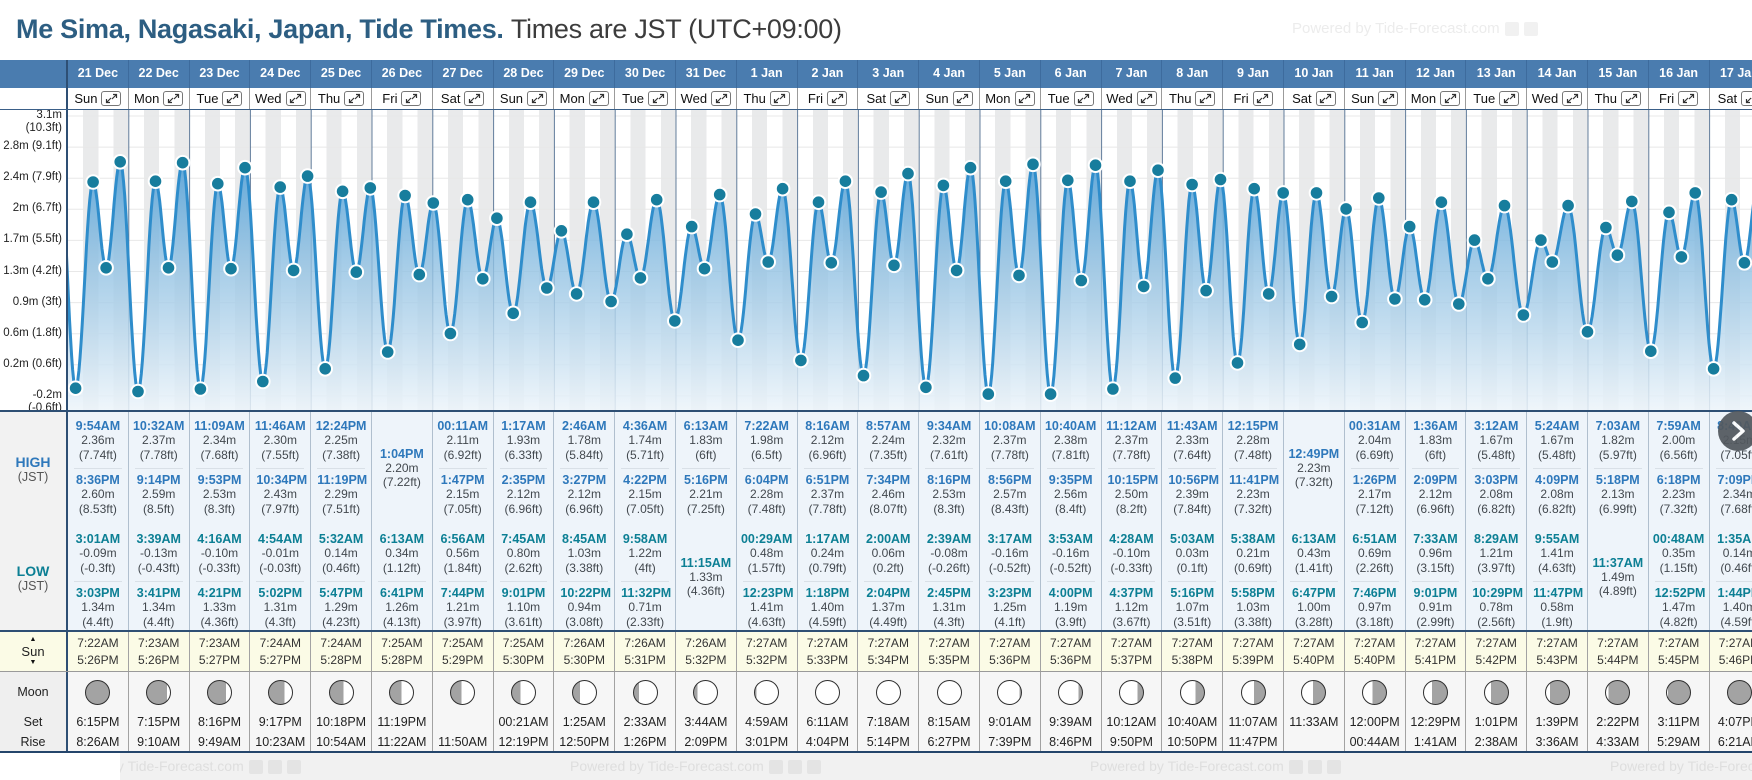 The width and height of the screenshot is (1752, 780). Describe the element at coordinates (463, 692) in the screenshot. I see `moon-phase-icon` at that location.